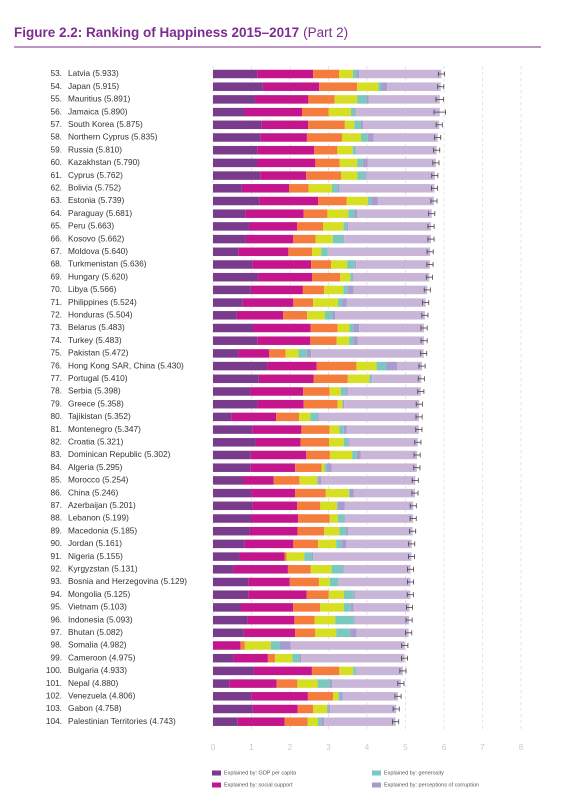  What do you see at coordinates (367, 747) in the screenshot?
I see `x-tick-label: 4` at bounding box center [367, 747].